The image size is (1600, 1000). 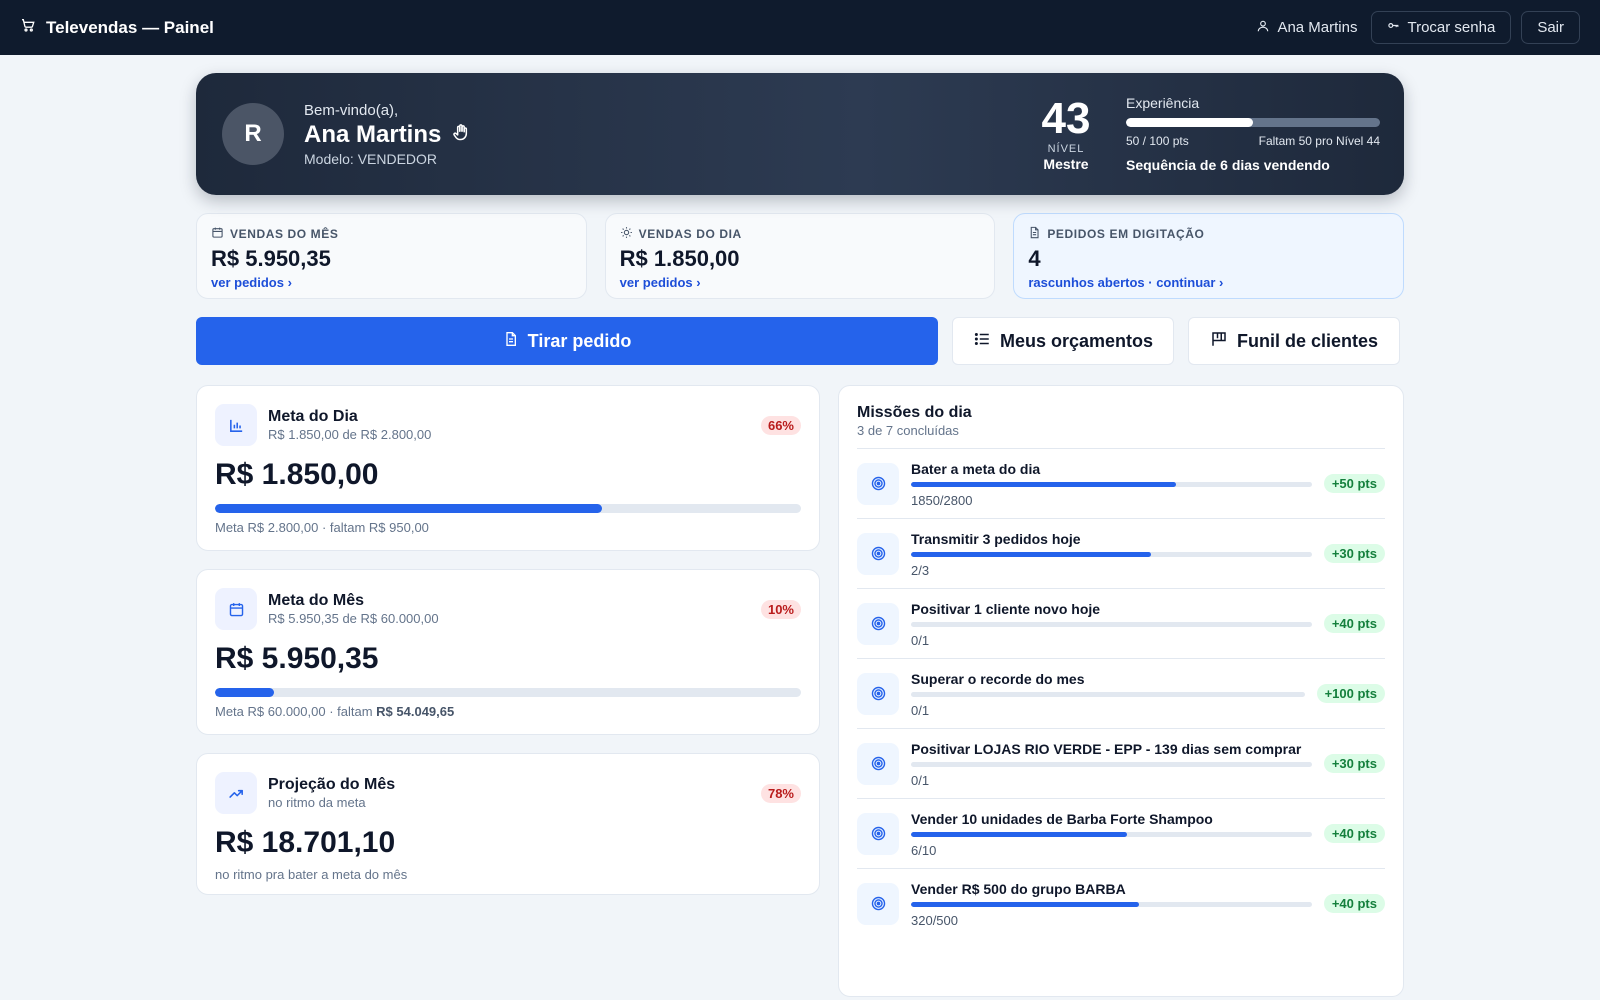 What do you see at coordinates (976, 469) in the screenshot?
I see `mission-name: Bater a meta do dia` at bounding box center [976, 469].